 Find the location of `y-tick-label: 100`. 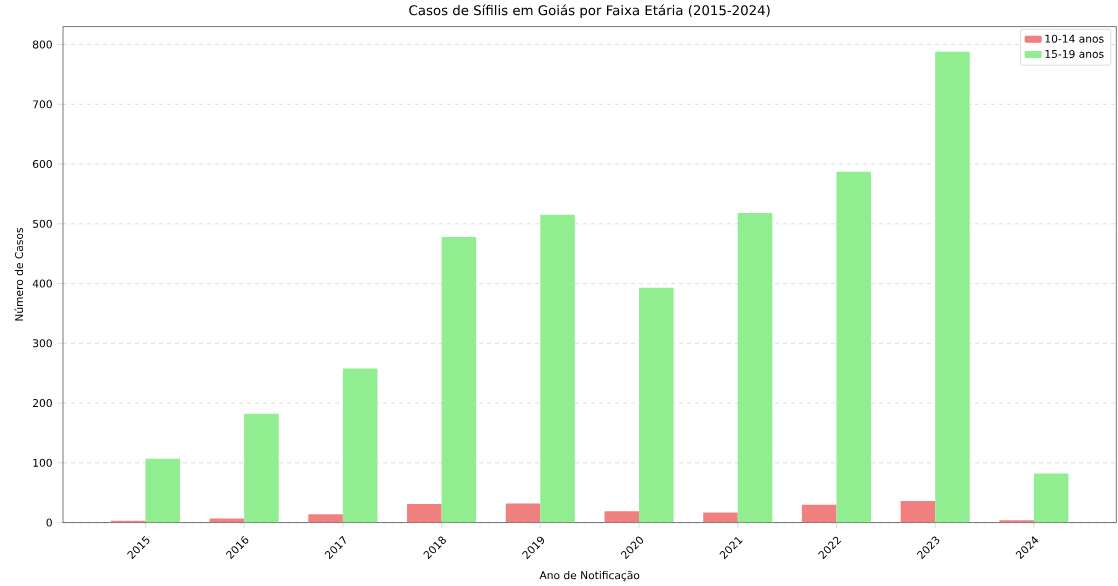

y-tick-label: 100 is located at coordinates (42, 463).